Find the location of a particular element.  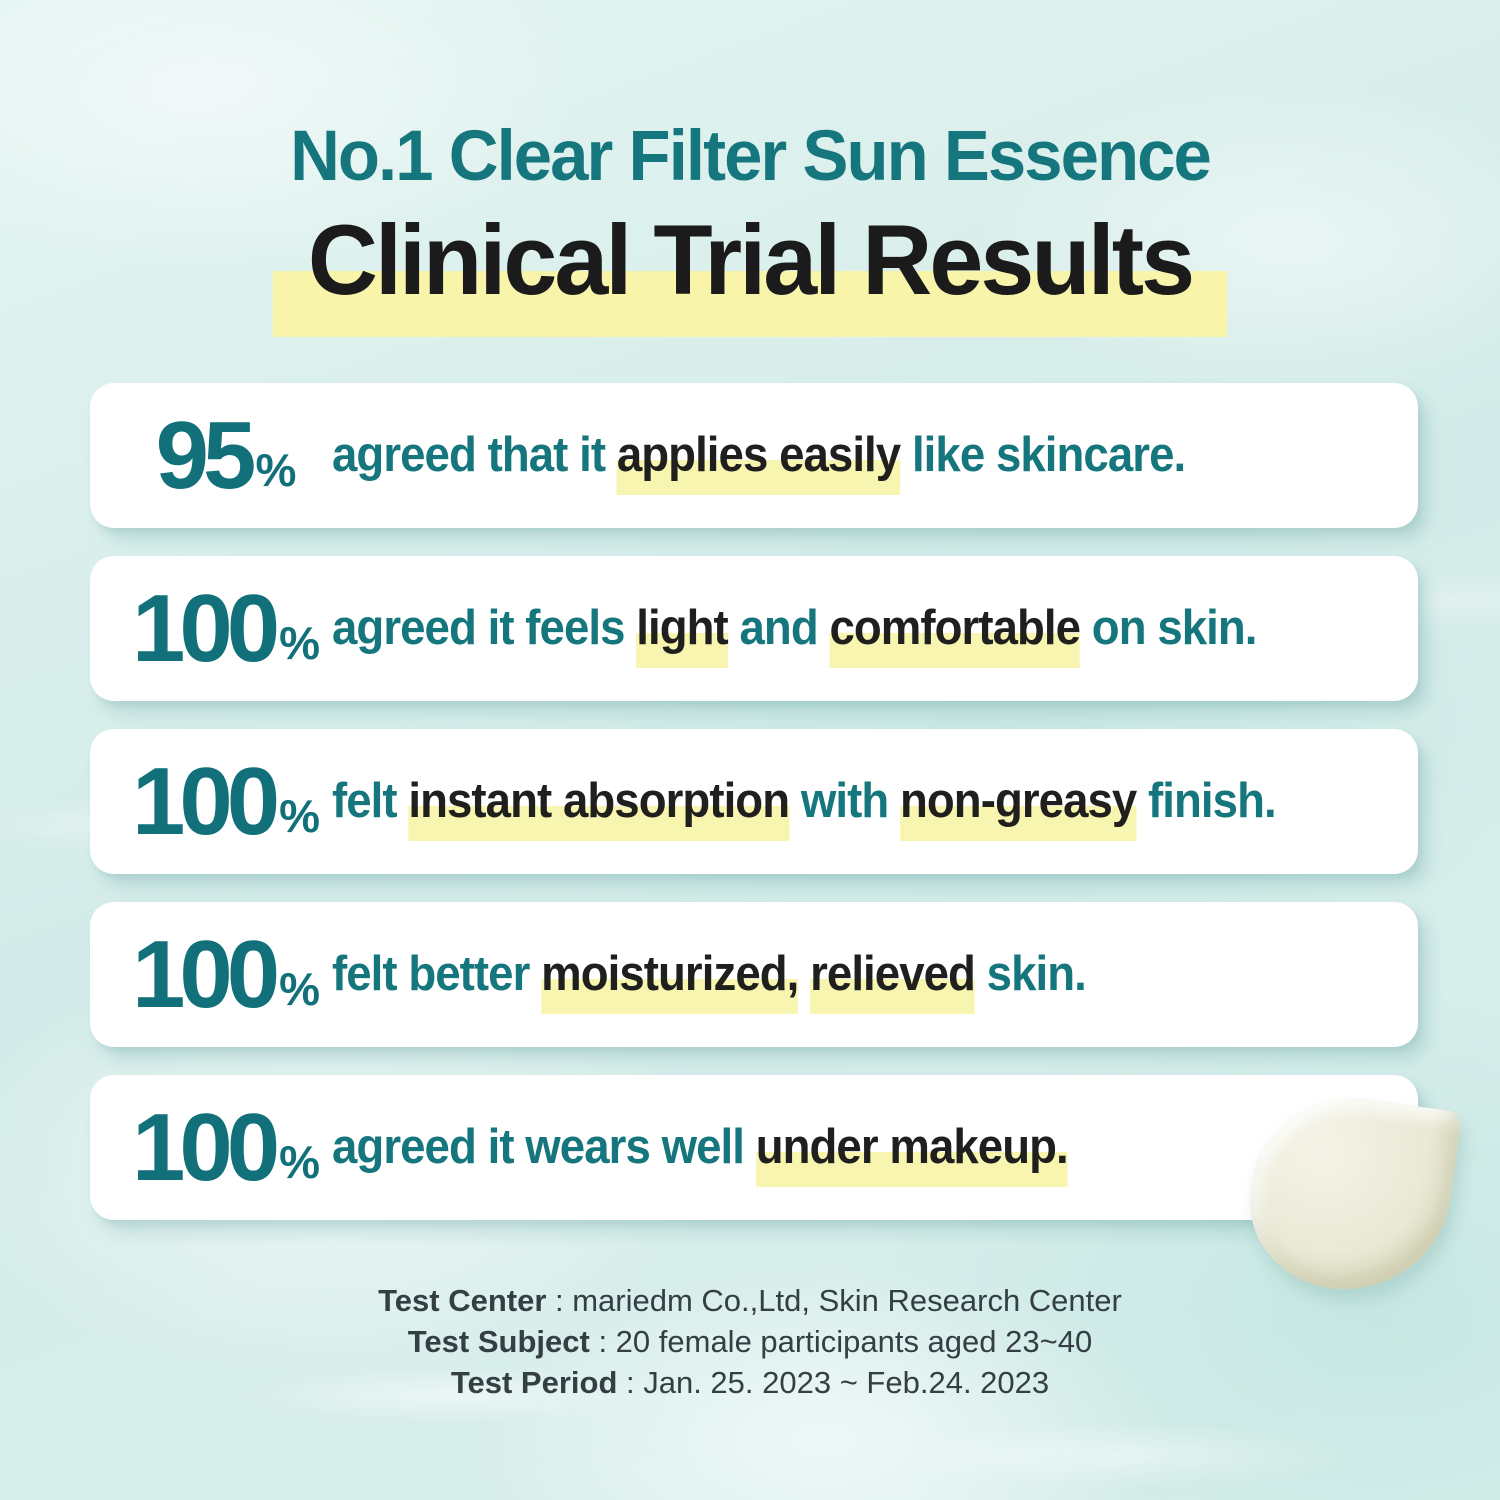

percent-value: 95% is located at coordinates (226, 456).